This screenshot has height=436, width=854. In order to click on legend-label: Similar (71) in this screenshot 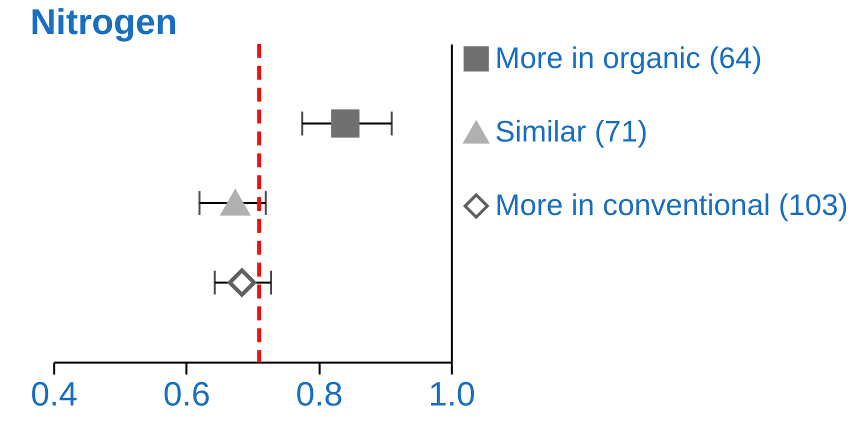, I will do `click(571, 131)`.